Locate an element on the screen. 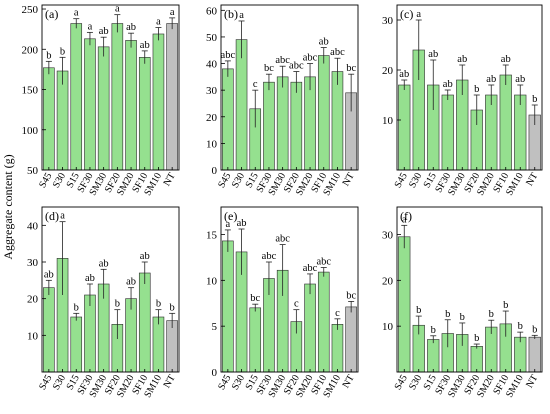 Image resolution: width=550 pixels, height=414 pixels. y-tick-label: 0 is located at coordinates (215, 171).